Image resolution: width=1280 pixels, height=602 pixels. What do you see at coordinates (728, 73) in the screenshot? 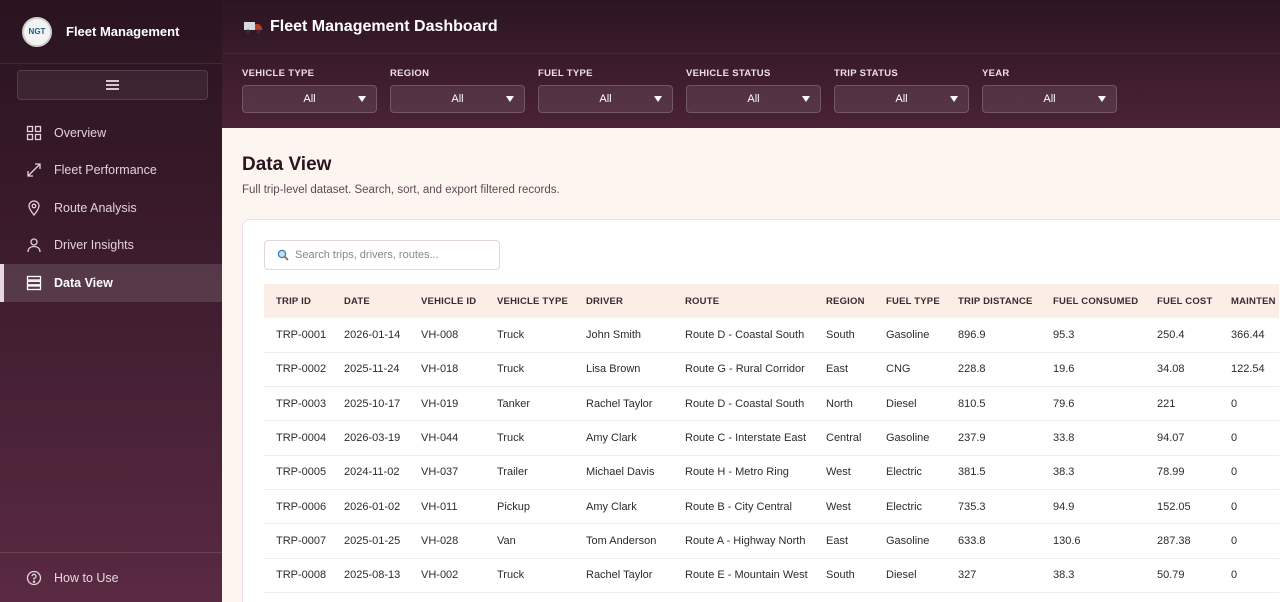
I see `filter-label: VEHICLE STATUS` at bounding box center [728, 73].